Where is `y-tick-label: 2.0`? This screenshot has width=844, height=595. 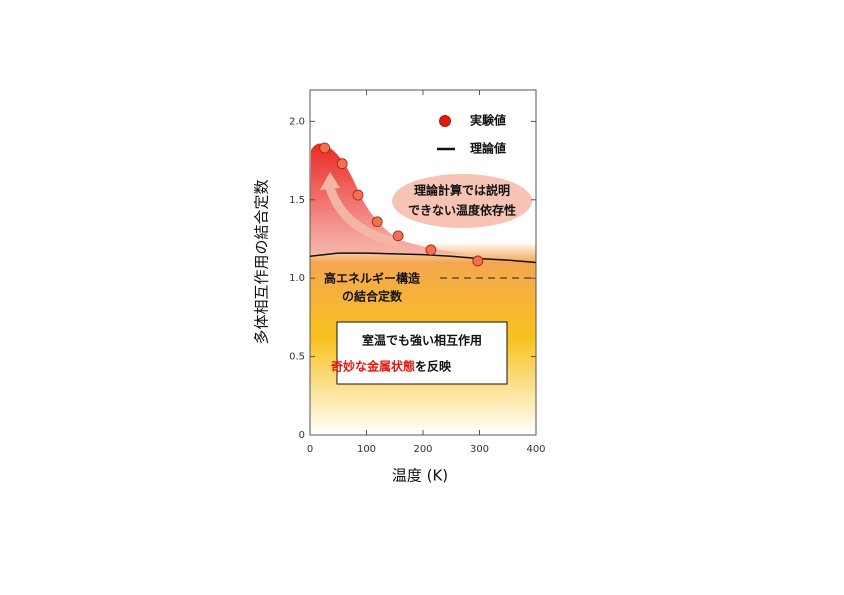 y-tick-label: 2.0 is located at coordinates (297, 121).